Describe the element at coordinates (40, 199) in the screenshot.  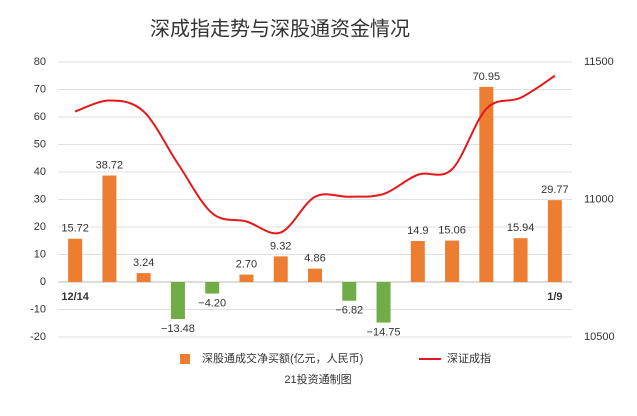
I see `y-tick-label: 30` at that location.